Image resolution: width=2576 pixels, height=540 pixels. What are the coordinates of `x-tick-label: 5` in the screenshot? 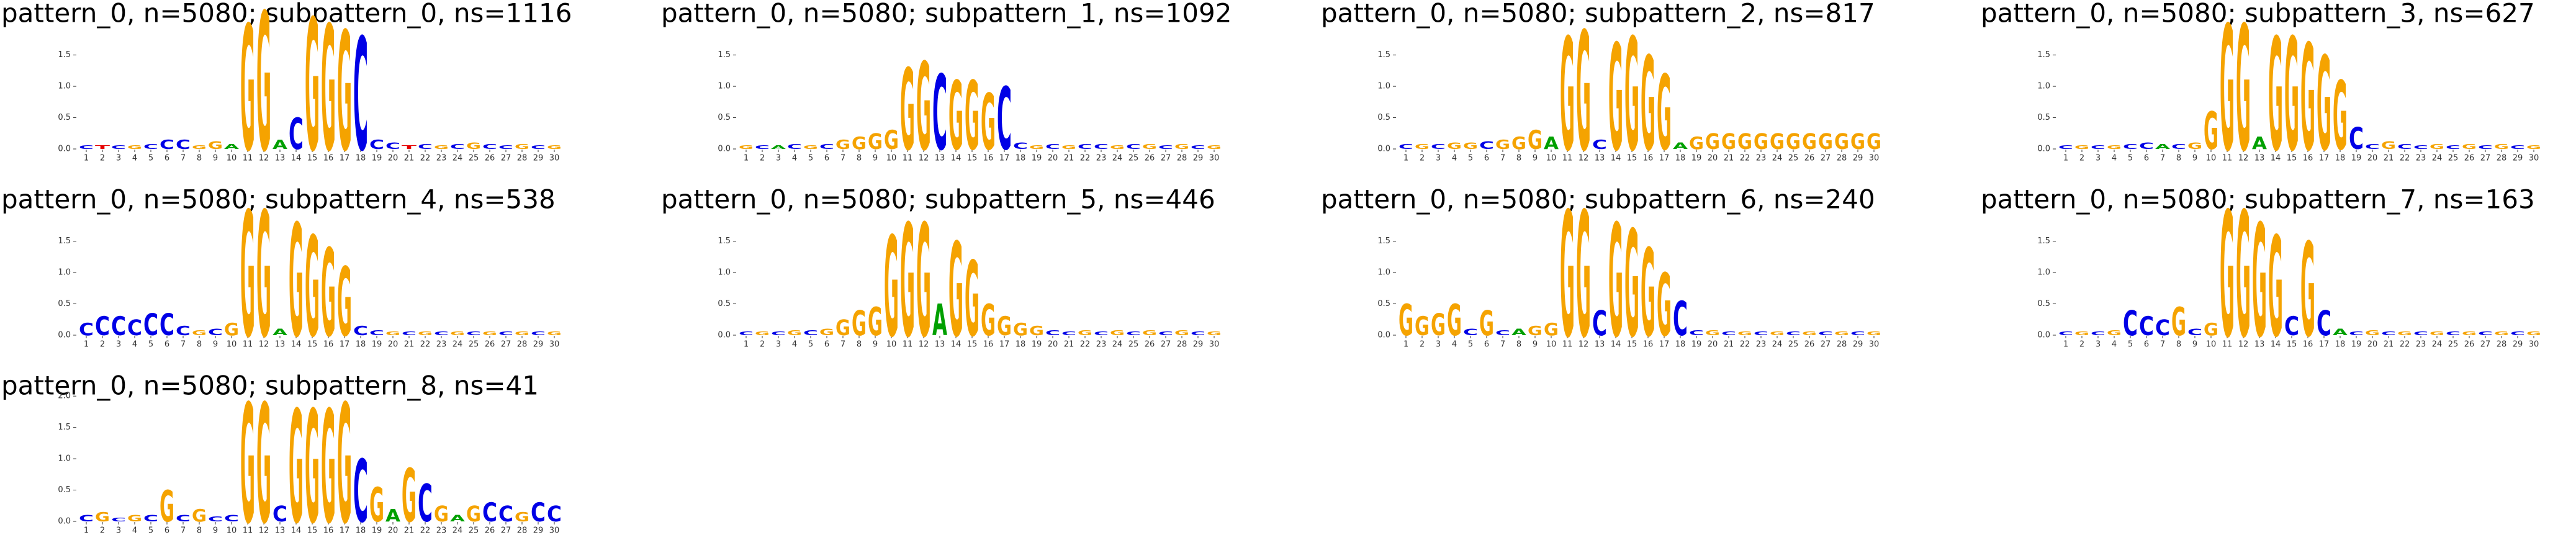 It's located at (150, 531).